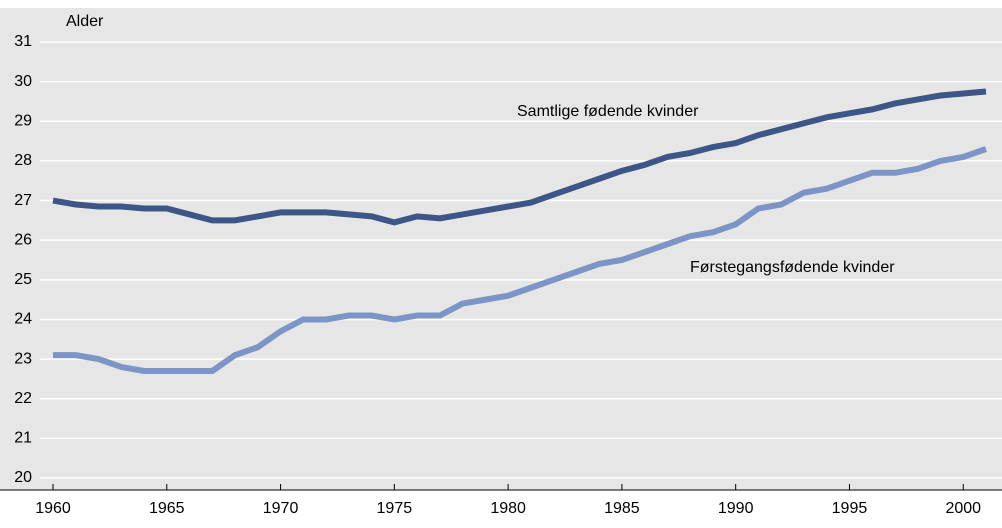 The image size is (1002, 528). I want to click on y-tick-label: 23, so click(23, 358).